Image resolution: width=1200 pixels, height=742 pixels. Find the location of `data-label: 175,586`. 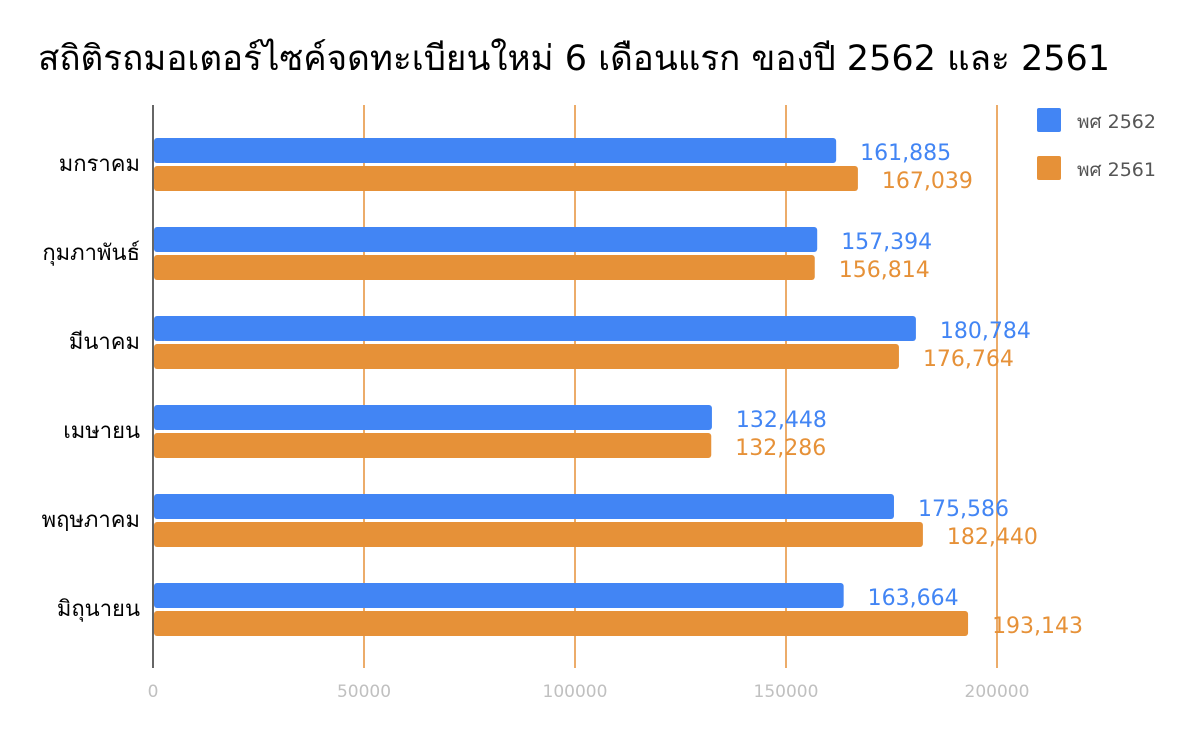

data-label: 175,586 is located at coordinates (963, 509).